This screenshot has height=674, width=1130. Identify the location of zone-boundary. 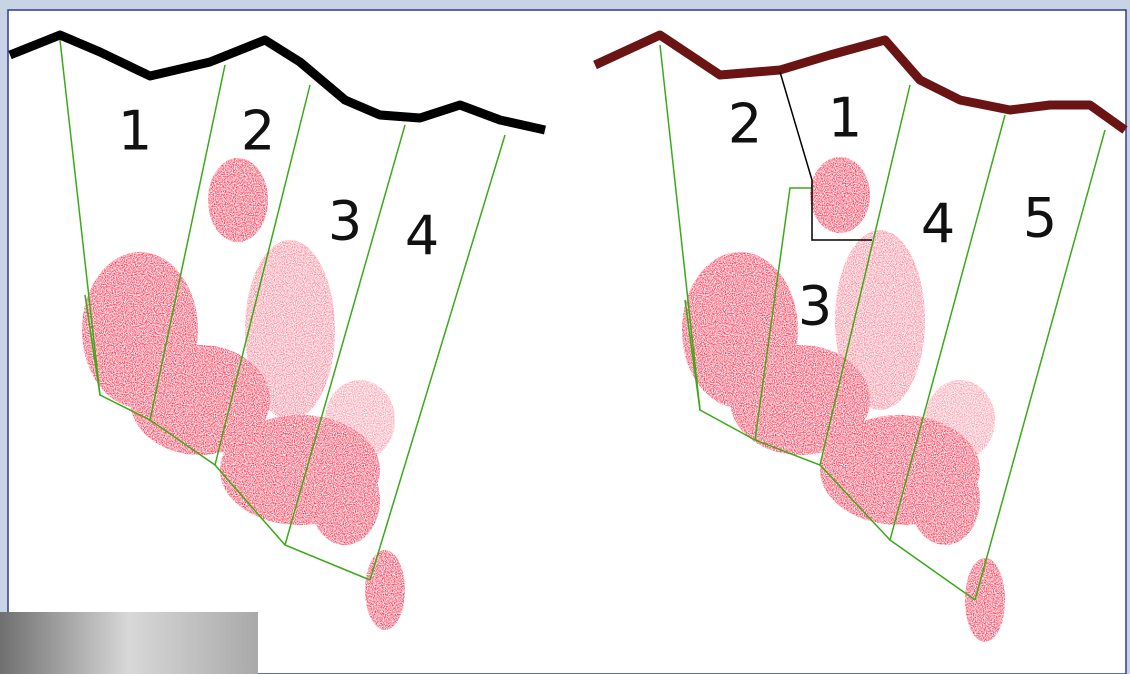
(825, 156).